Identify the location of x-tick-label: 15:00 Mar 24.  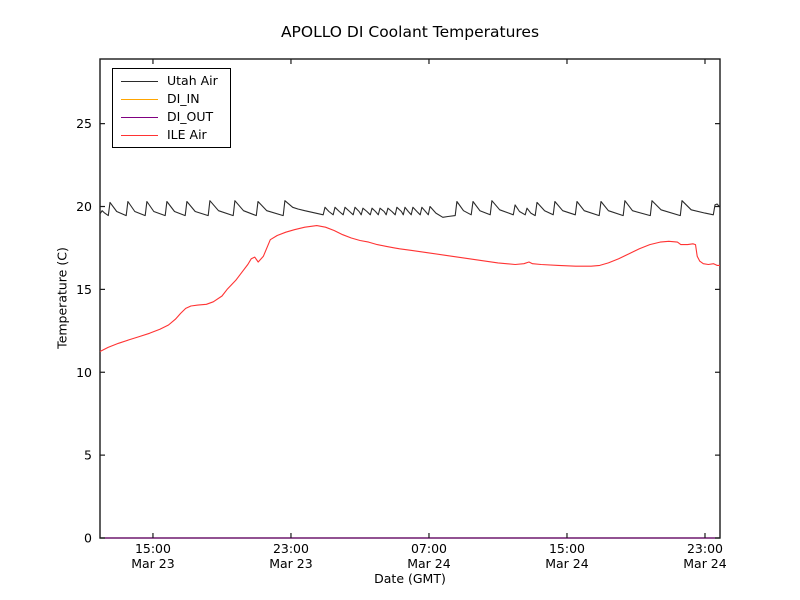
(567, 556).